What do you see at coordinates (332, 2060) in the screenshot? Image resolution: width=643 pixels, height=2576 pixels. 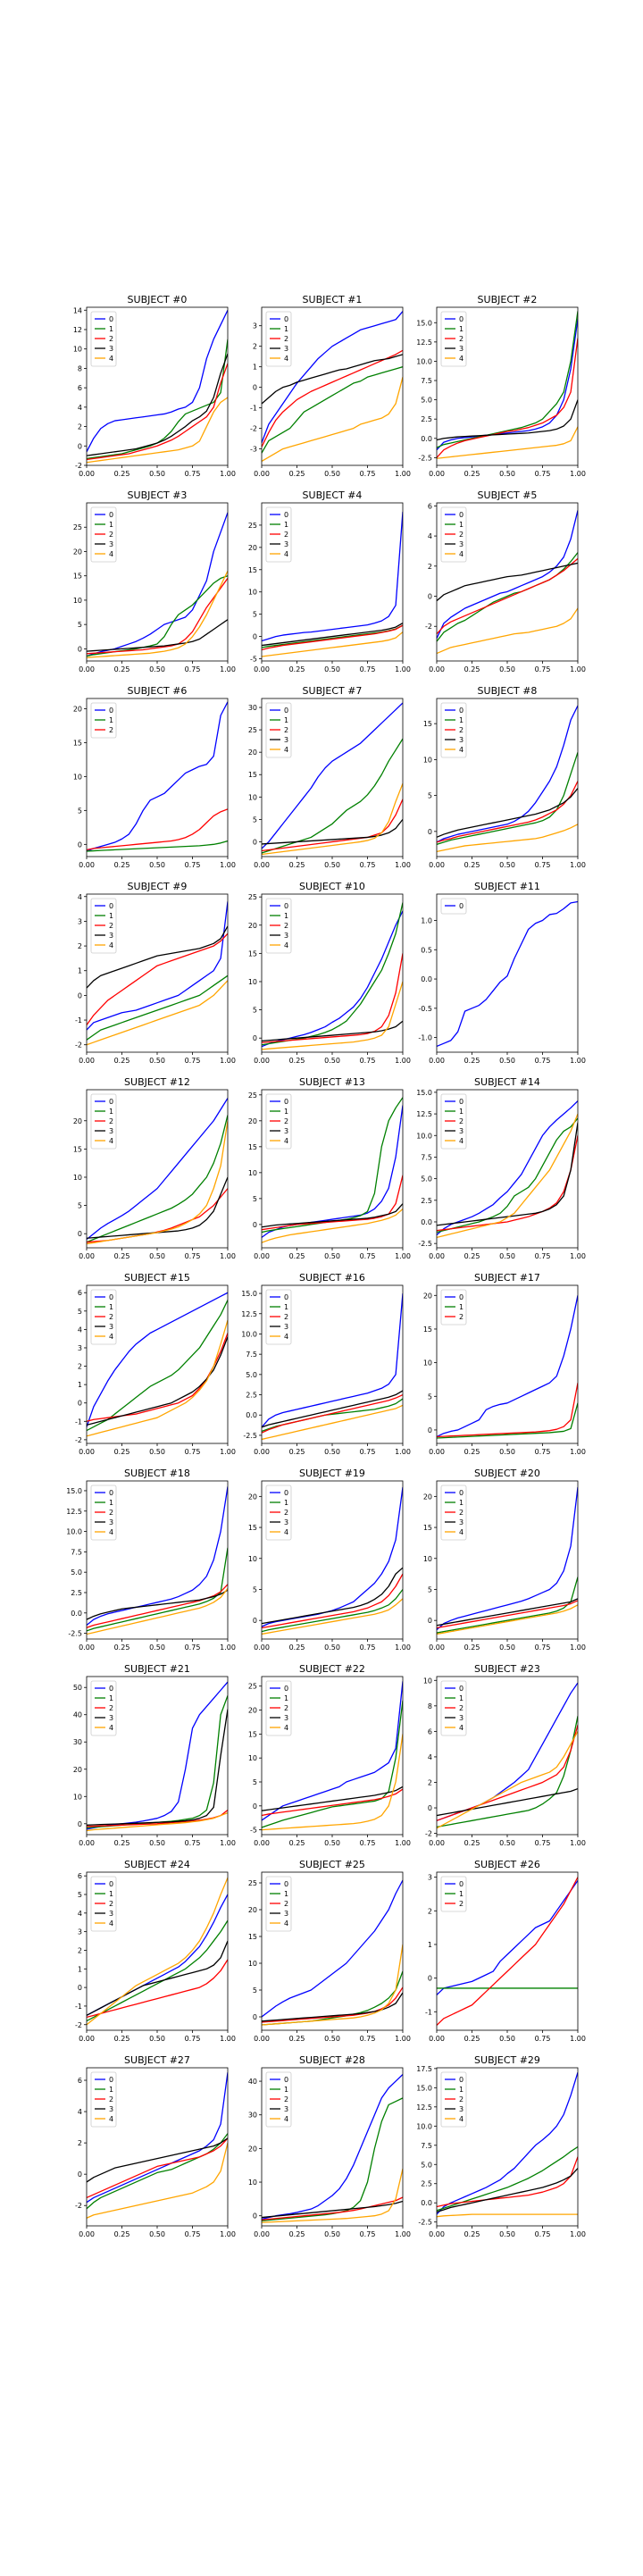 I see `subplot-title: SUBJECT #28` at bounding box center [332, 2060].